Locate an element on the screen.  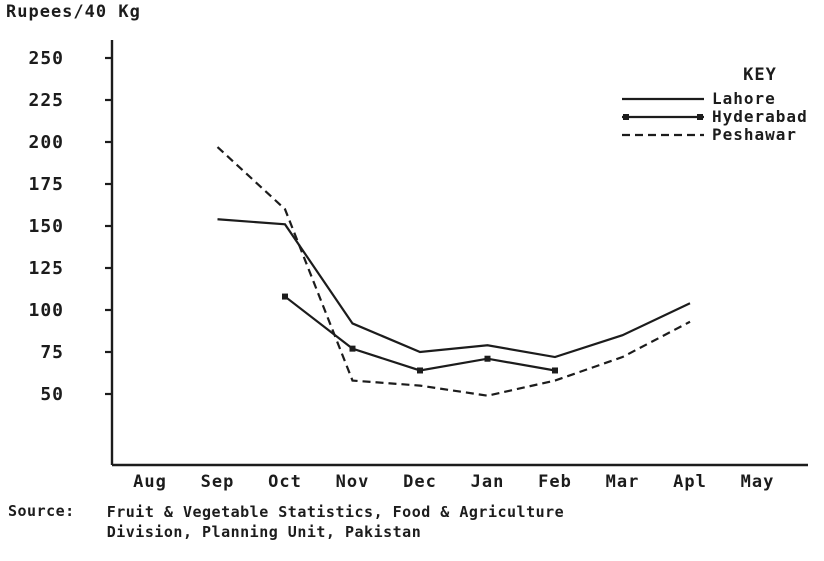
legend-title: KEY is located at coordinates (760, 75).